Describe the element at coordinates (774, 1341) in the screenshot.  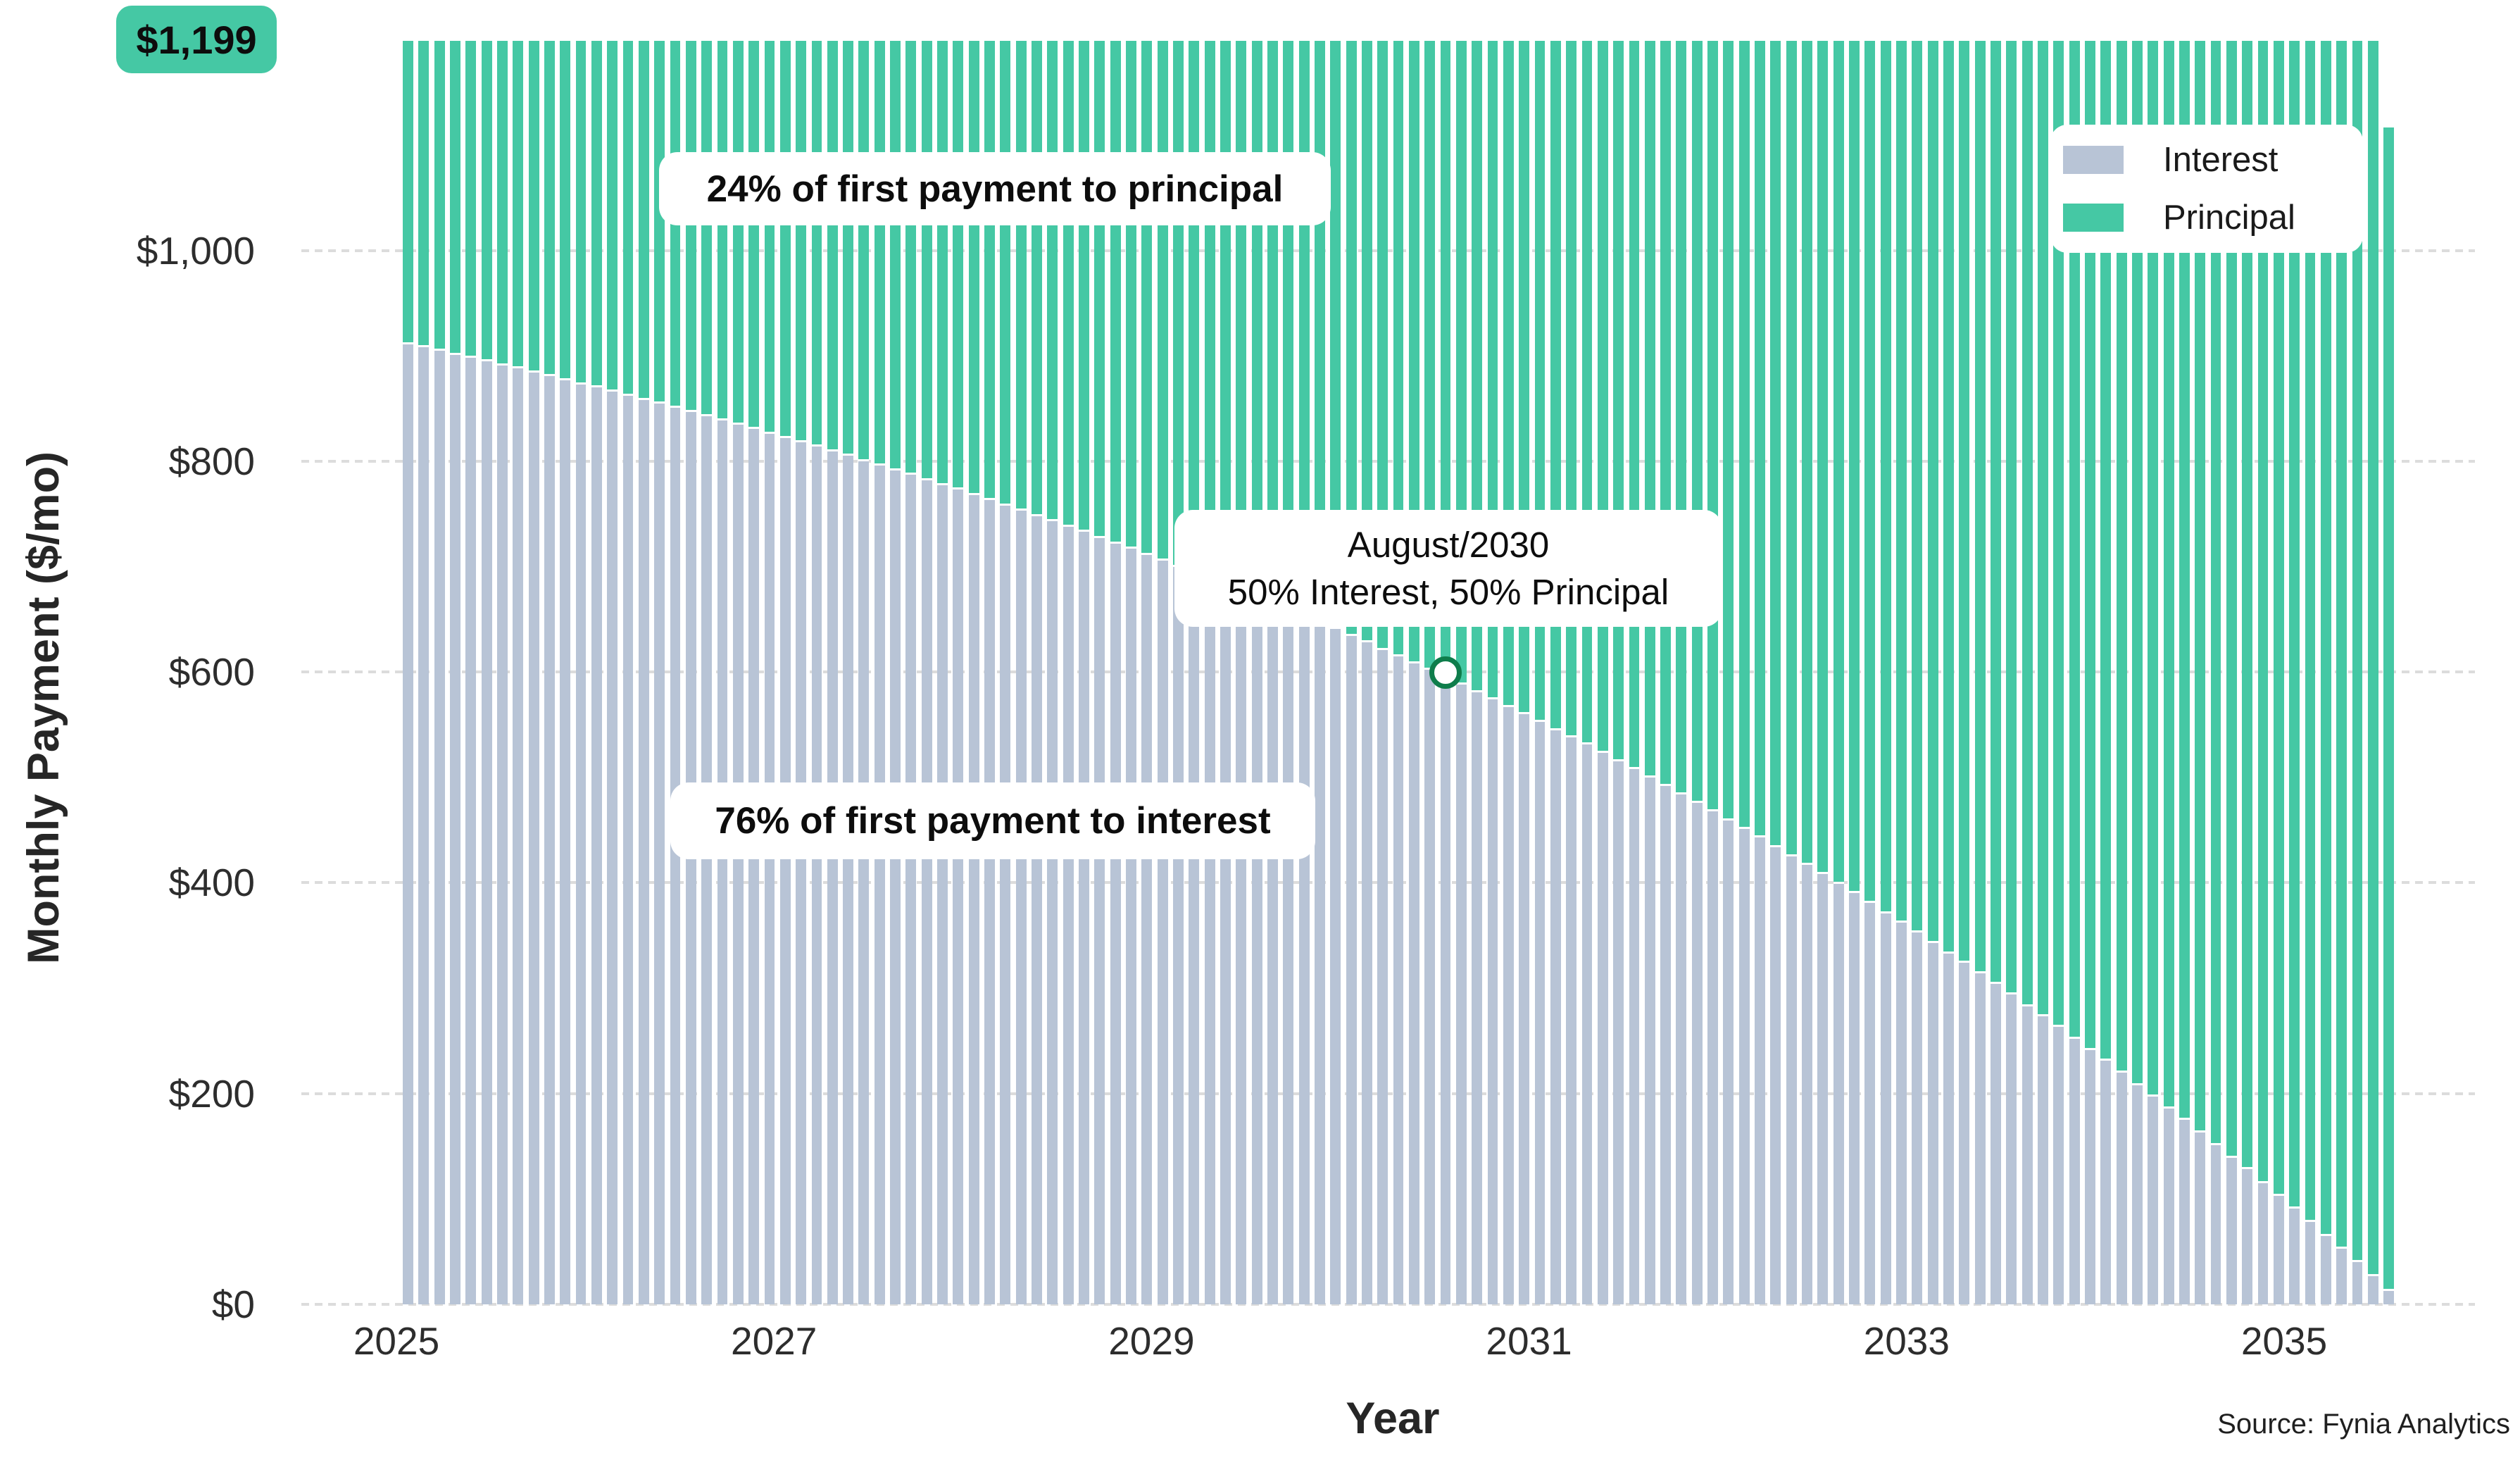
I see `x-tick-label: 2027` at that location.